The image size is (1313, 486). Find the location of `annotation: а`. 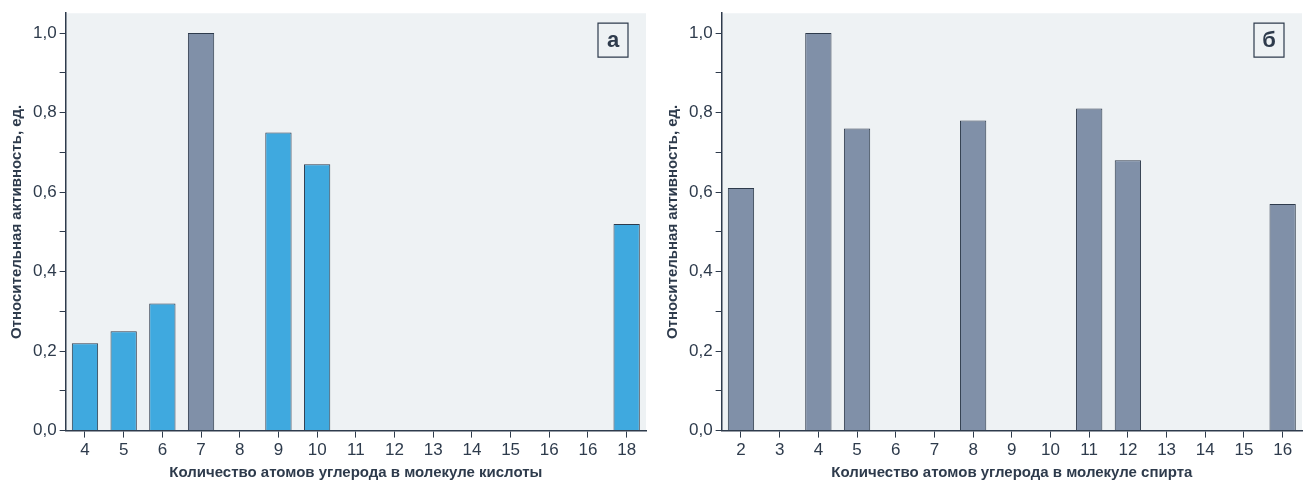

annotation: а is located at coordinates (613, 40).